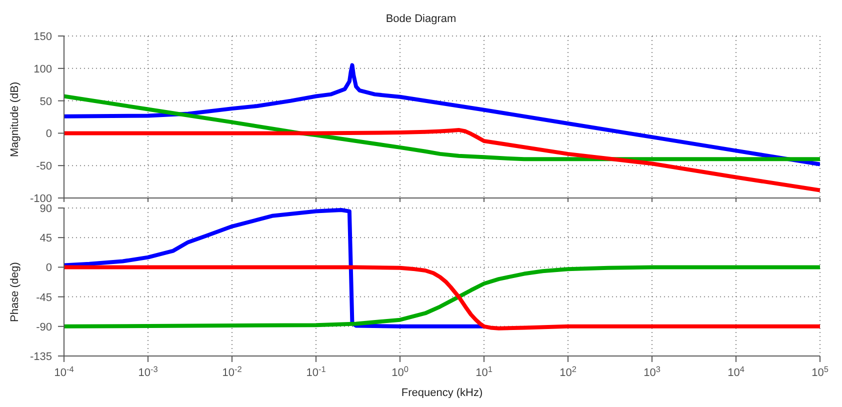 The width and height of the screenshot is (842, 407). I want to click on x-tick-label: 10$^{1}$, so click(484, 371).